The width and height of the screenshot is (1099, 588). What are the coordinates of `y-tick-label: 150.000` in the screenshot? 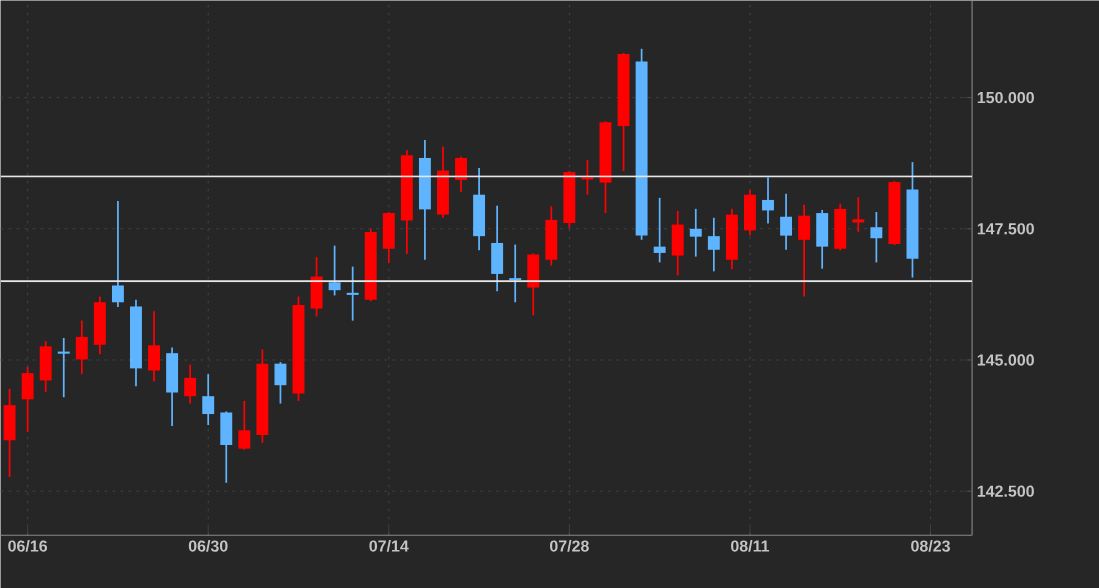 It's located at (1005, 97).